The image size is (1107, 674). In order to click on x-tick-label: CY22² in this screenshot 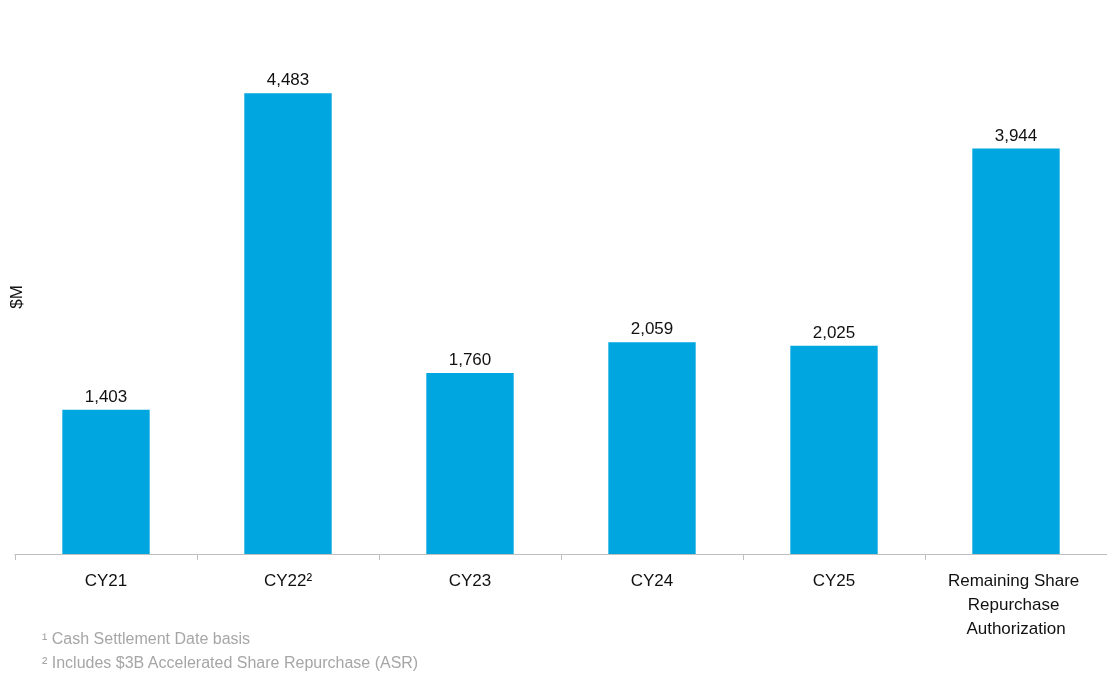, I will do `click(288, 580)`.